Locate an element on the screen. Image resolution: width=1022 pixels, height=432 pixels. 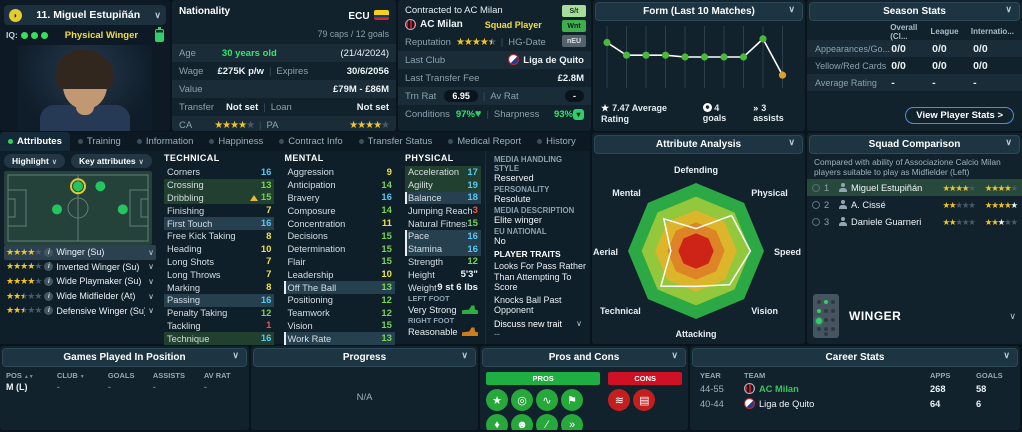
attribute-row: Composure 14 is located at coordinates (339, 210).